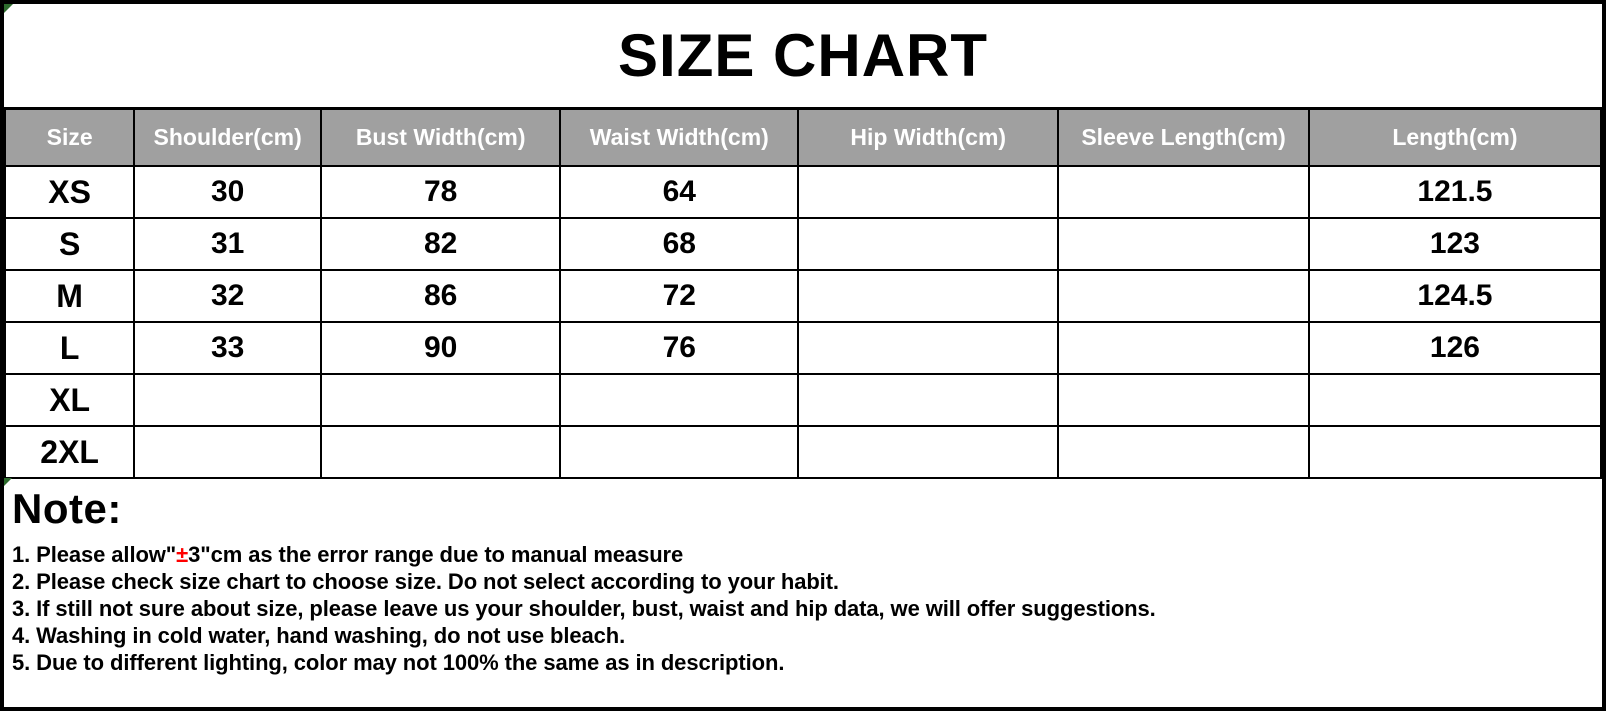  Describe the element at coordinates (70, 296) in the screenshot. I see `size-cell: M` at that location.